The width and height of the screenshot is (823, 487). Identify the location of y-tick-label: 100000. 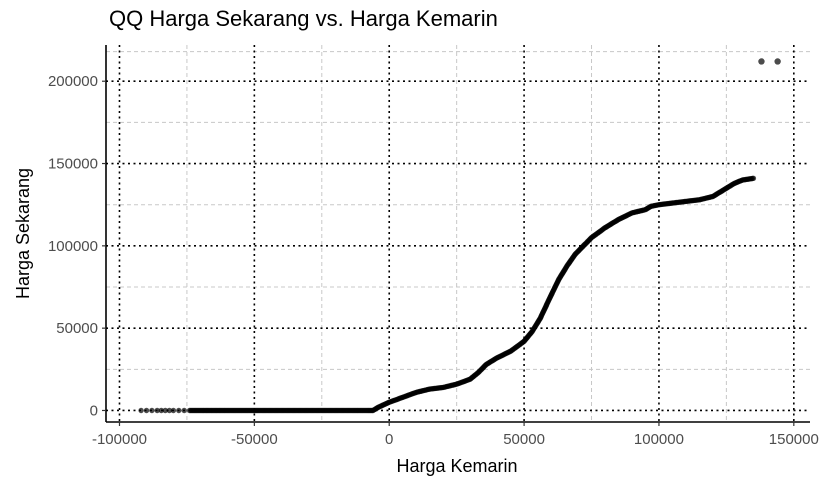
(73, 246).